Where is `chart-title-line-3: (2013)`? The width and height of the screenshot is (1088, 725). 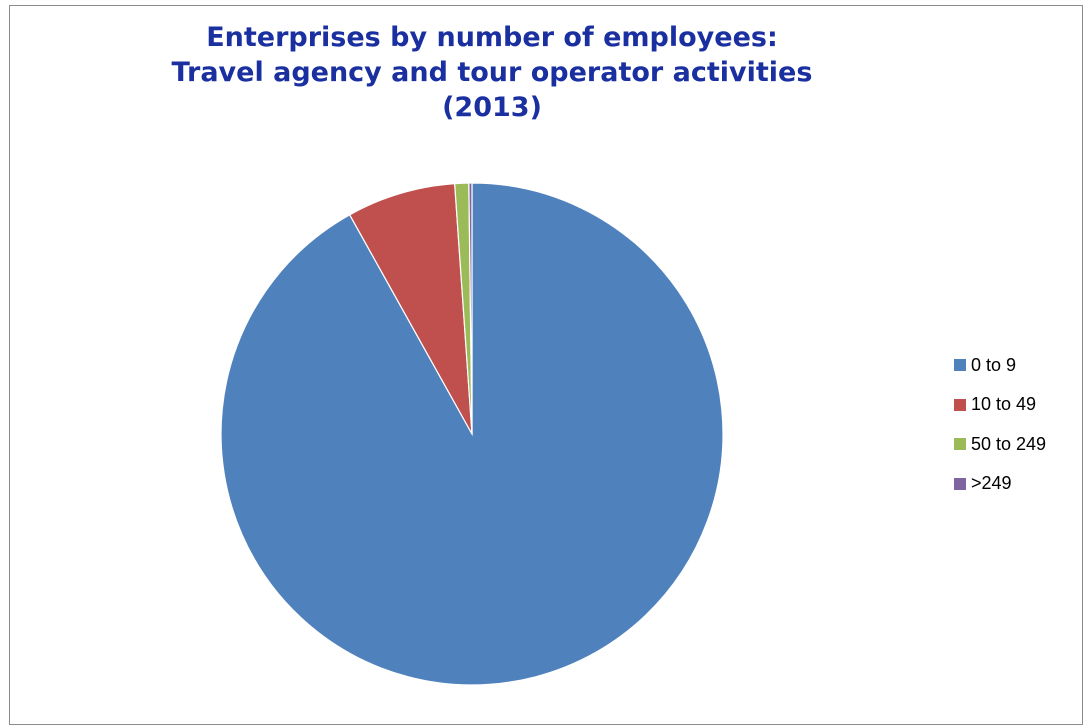
chart-title-line-3: (2013) is located at coordinates (492, 107).